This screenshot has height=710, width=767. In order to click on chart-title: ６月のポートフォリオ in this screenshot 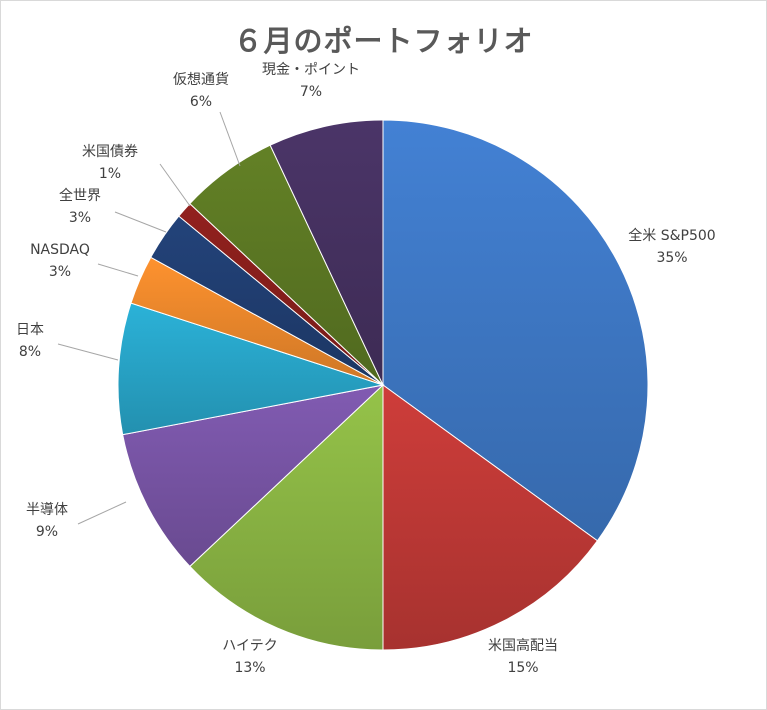, I will do `click(383, 41)`.